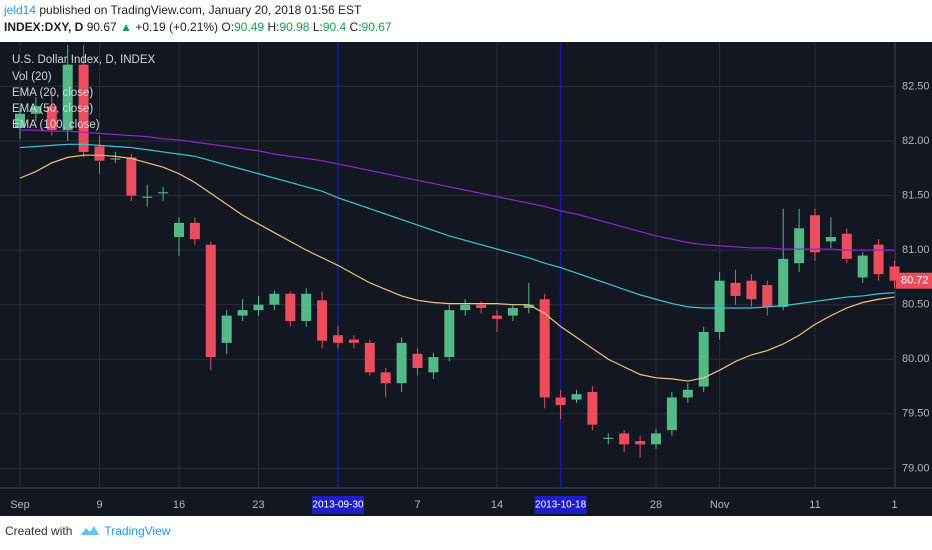  Describe the element at coordinates (355, 27) in the screenshot. I see `ohlc-label: C:` at that location.